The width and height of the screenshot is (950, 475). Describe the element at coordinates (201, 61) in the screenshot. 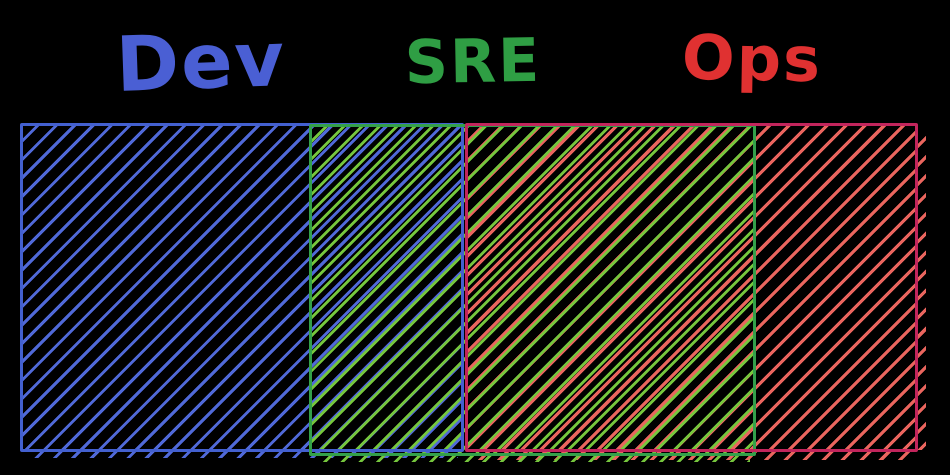

I see `label-dev: Dev` at that location.